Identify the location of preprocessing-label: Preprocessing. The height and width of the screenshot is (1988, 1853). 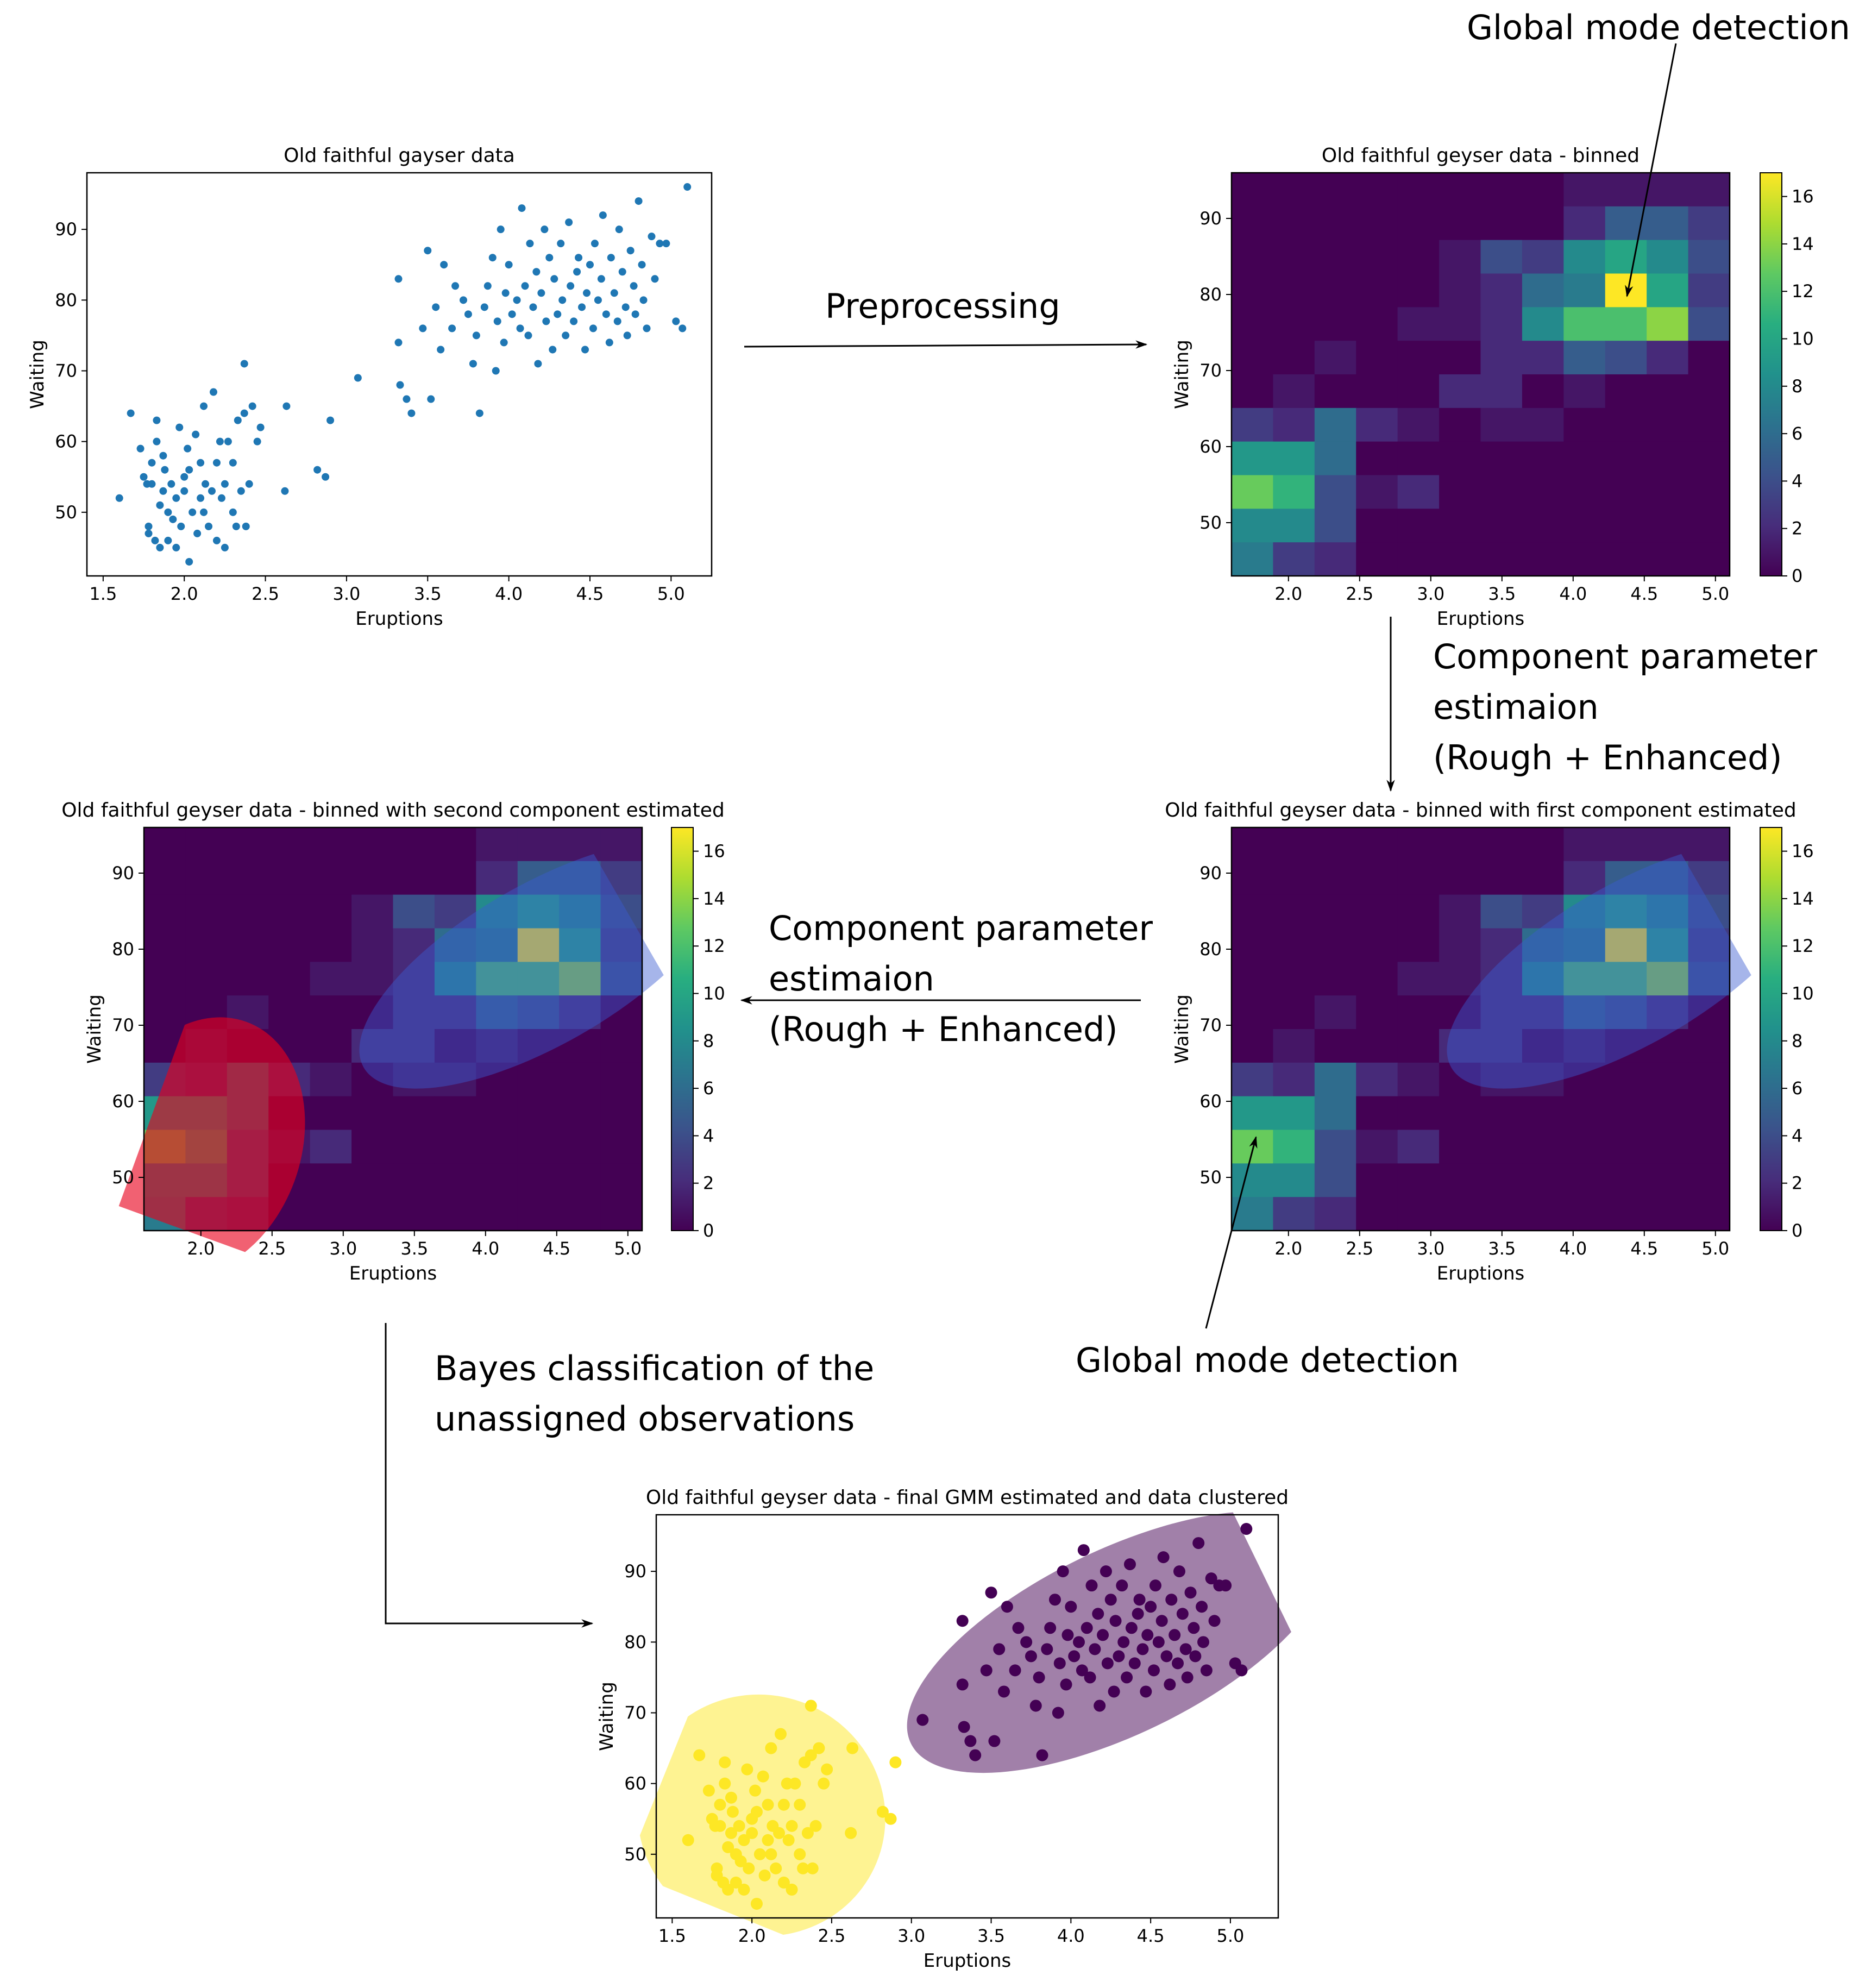
(942, 306).